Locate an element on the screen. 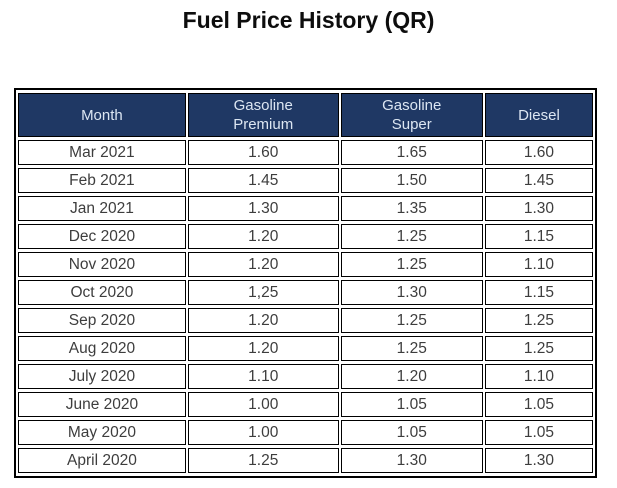 The image size is (617, 488). table-row: Feb 2021 1.45 1.50 1.45 is located at coordinates (305, 180).